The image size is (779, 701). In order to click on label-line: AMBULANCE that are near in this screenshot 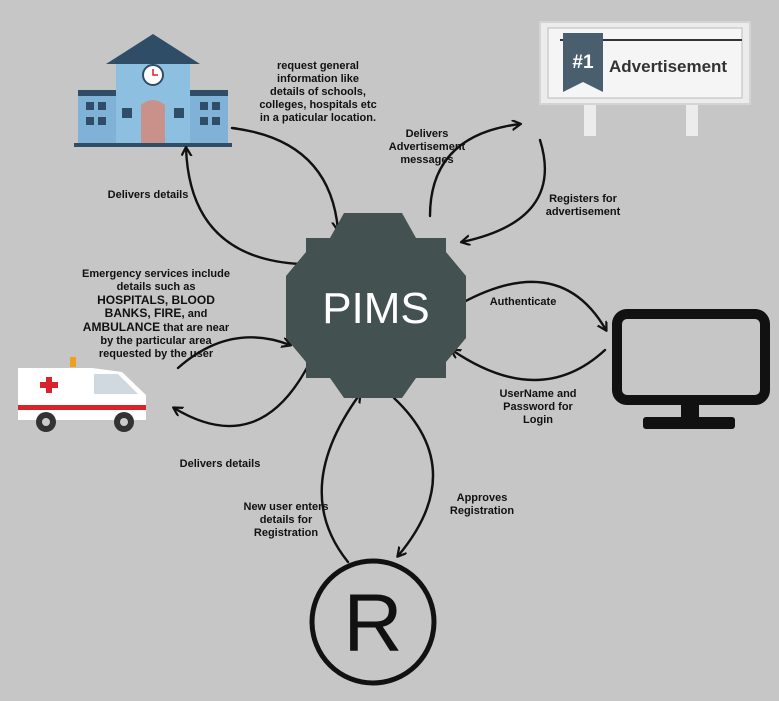, I will do `click(156, 328)`.